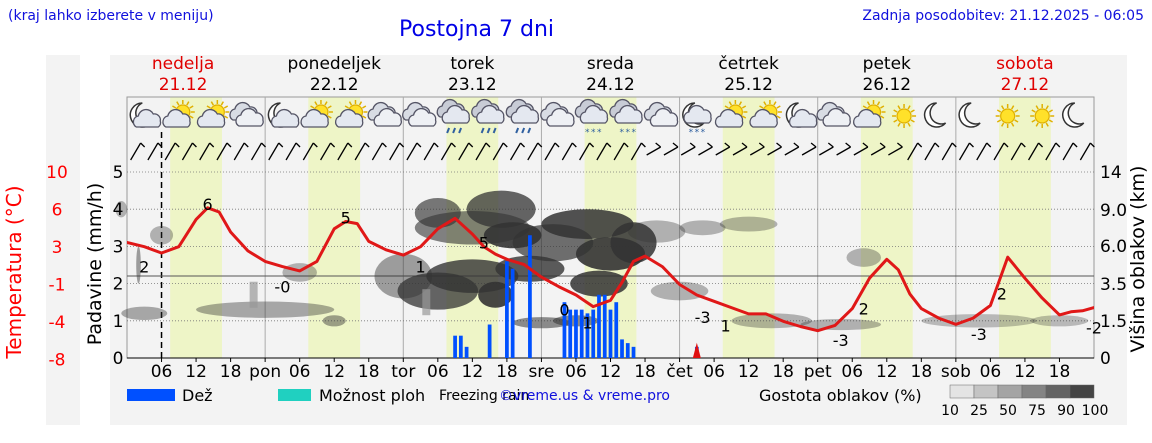 The width and height of the screenshot is (1152, 443). What do you see at coordinates (950, 411) in the screenshot?
I see `cloud-density-value: 10` at bounding box center [950, 411].